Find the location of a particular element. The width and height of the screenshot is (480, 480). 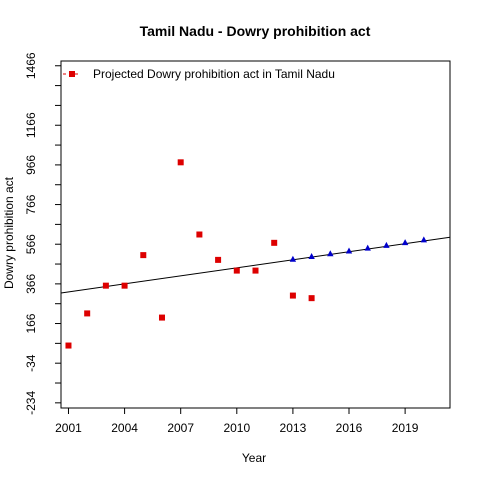

x-tick-label: 2013 is located at coordinates (293, 428).